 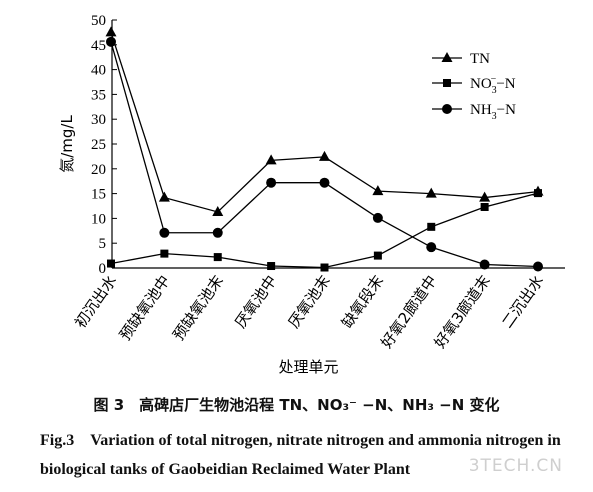 I want to click on watermark: 3TECH.CN, so click(x=515, y=466).